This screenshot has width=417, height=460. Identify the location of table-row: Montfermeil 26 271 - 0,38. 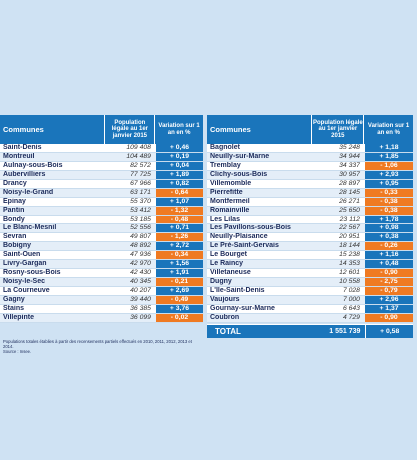
(310, 202).